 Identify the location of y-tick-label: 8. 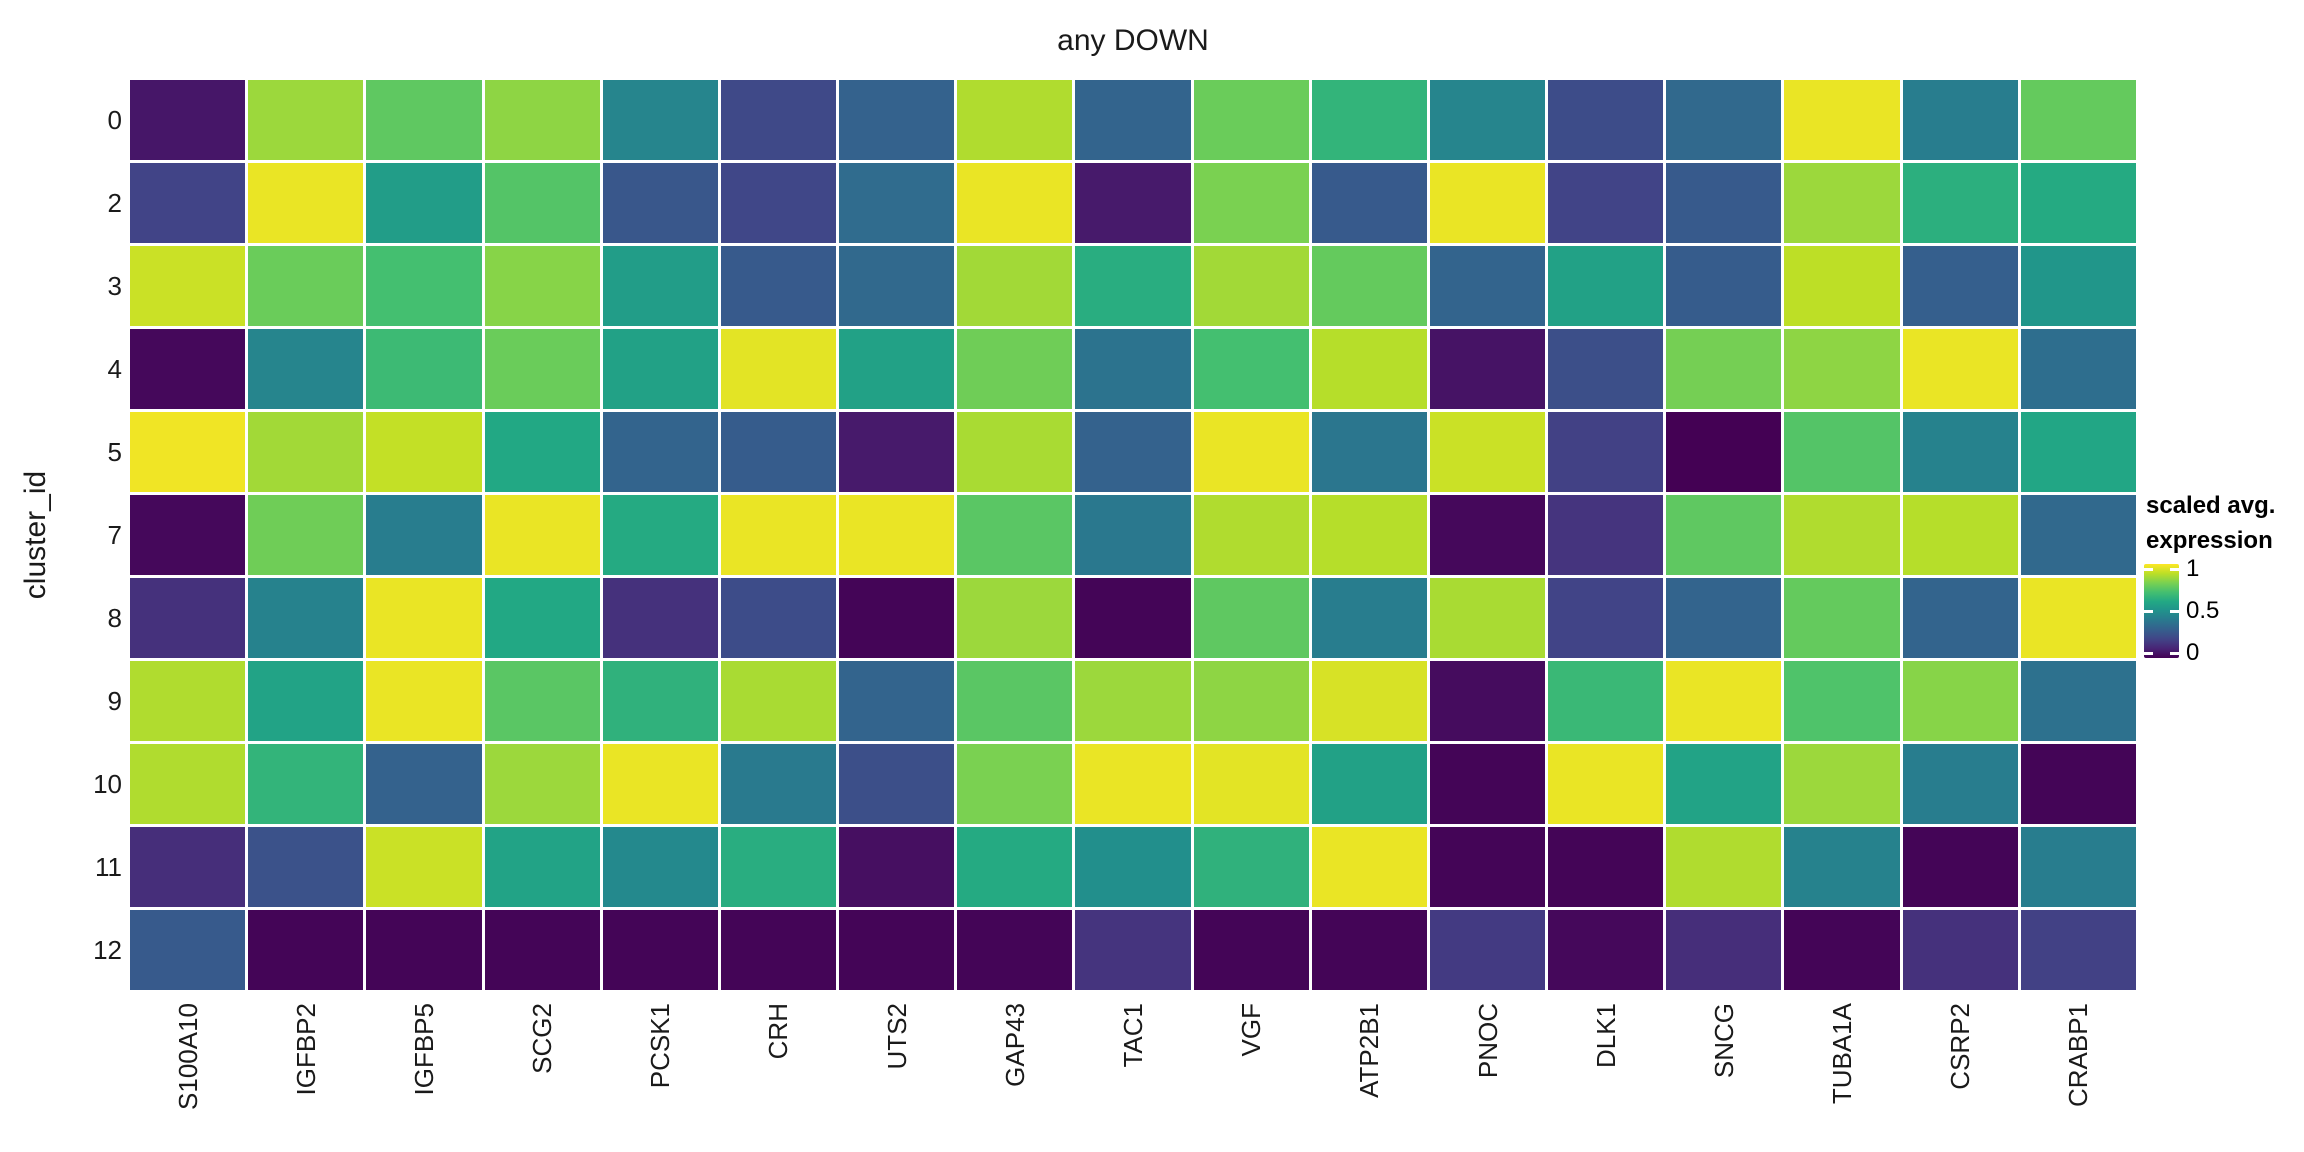
(114, 618).